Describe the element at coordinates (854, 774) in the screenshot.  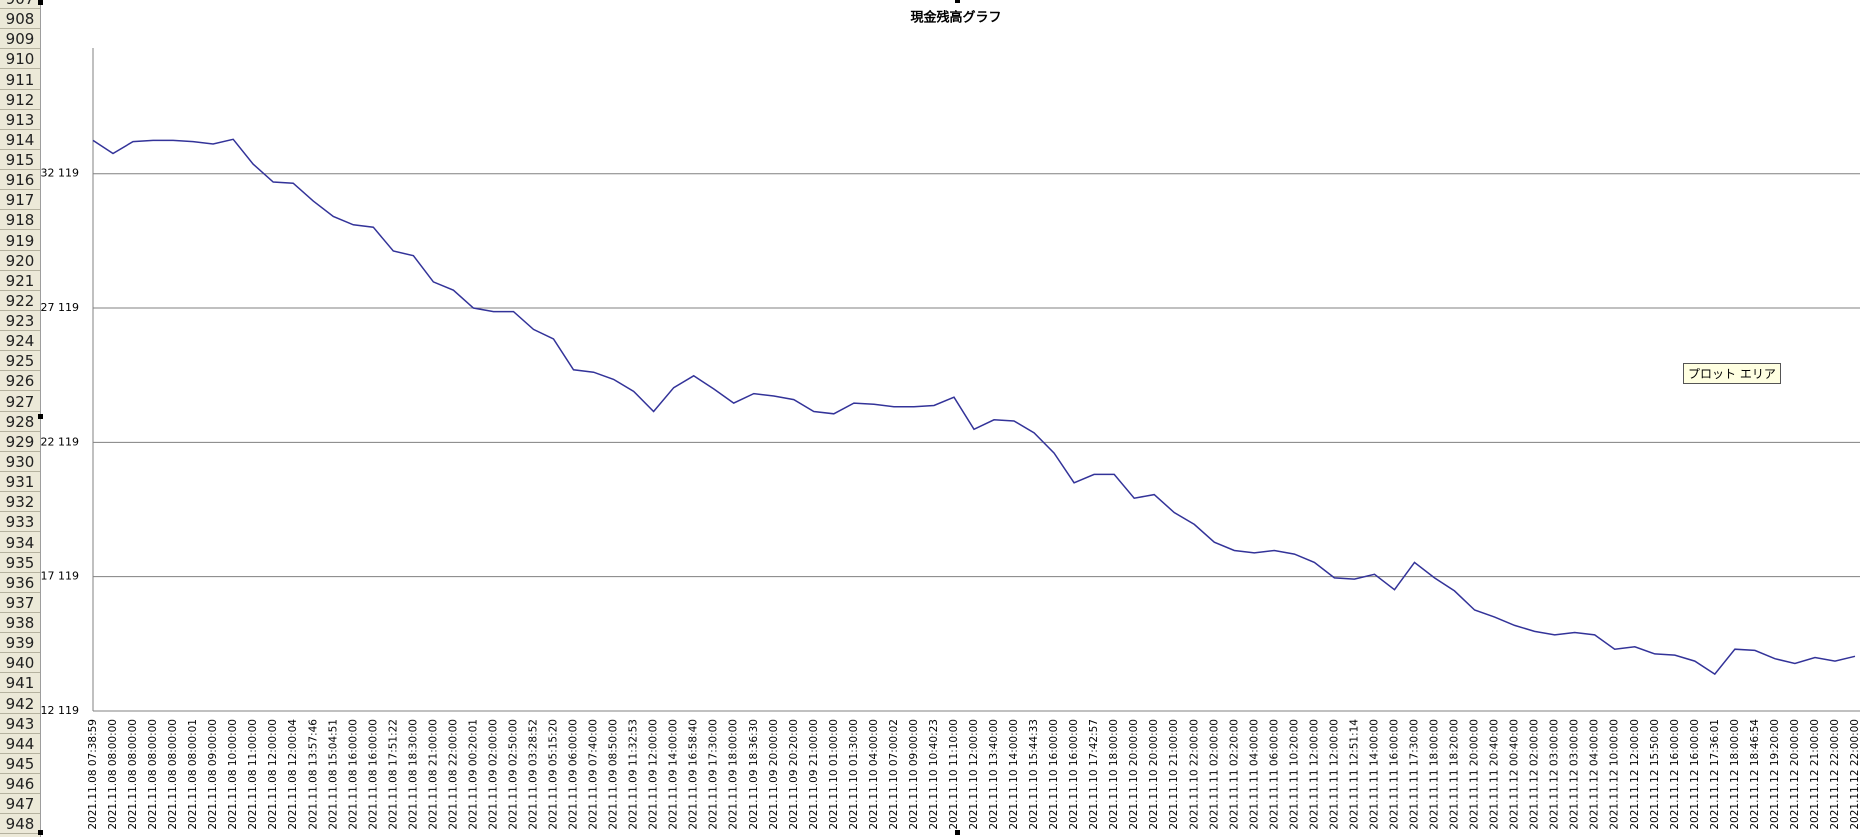
I see `x-tick-label: 2021.11.10 01:30:00` at that location.